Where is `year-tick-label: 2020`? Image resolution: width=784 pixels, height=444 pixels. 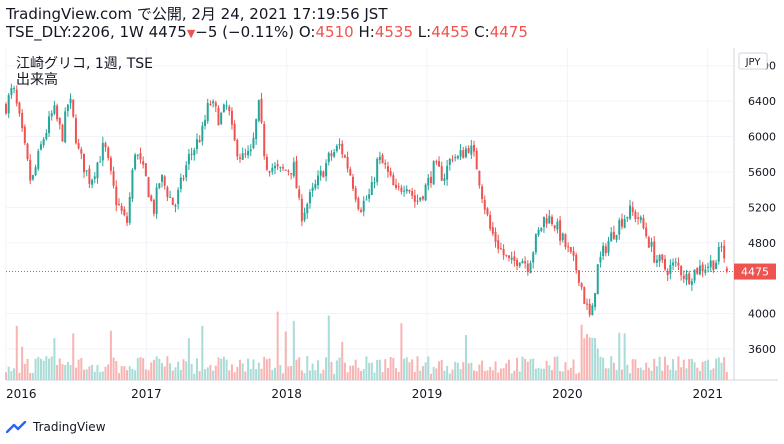
year-tick-label: 2020 is located at coordinates (567, 394).